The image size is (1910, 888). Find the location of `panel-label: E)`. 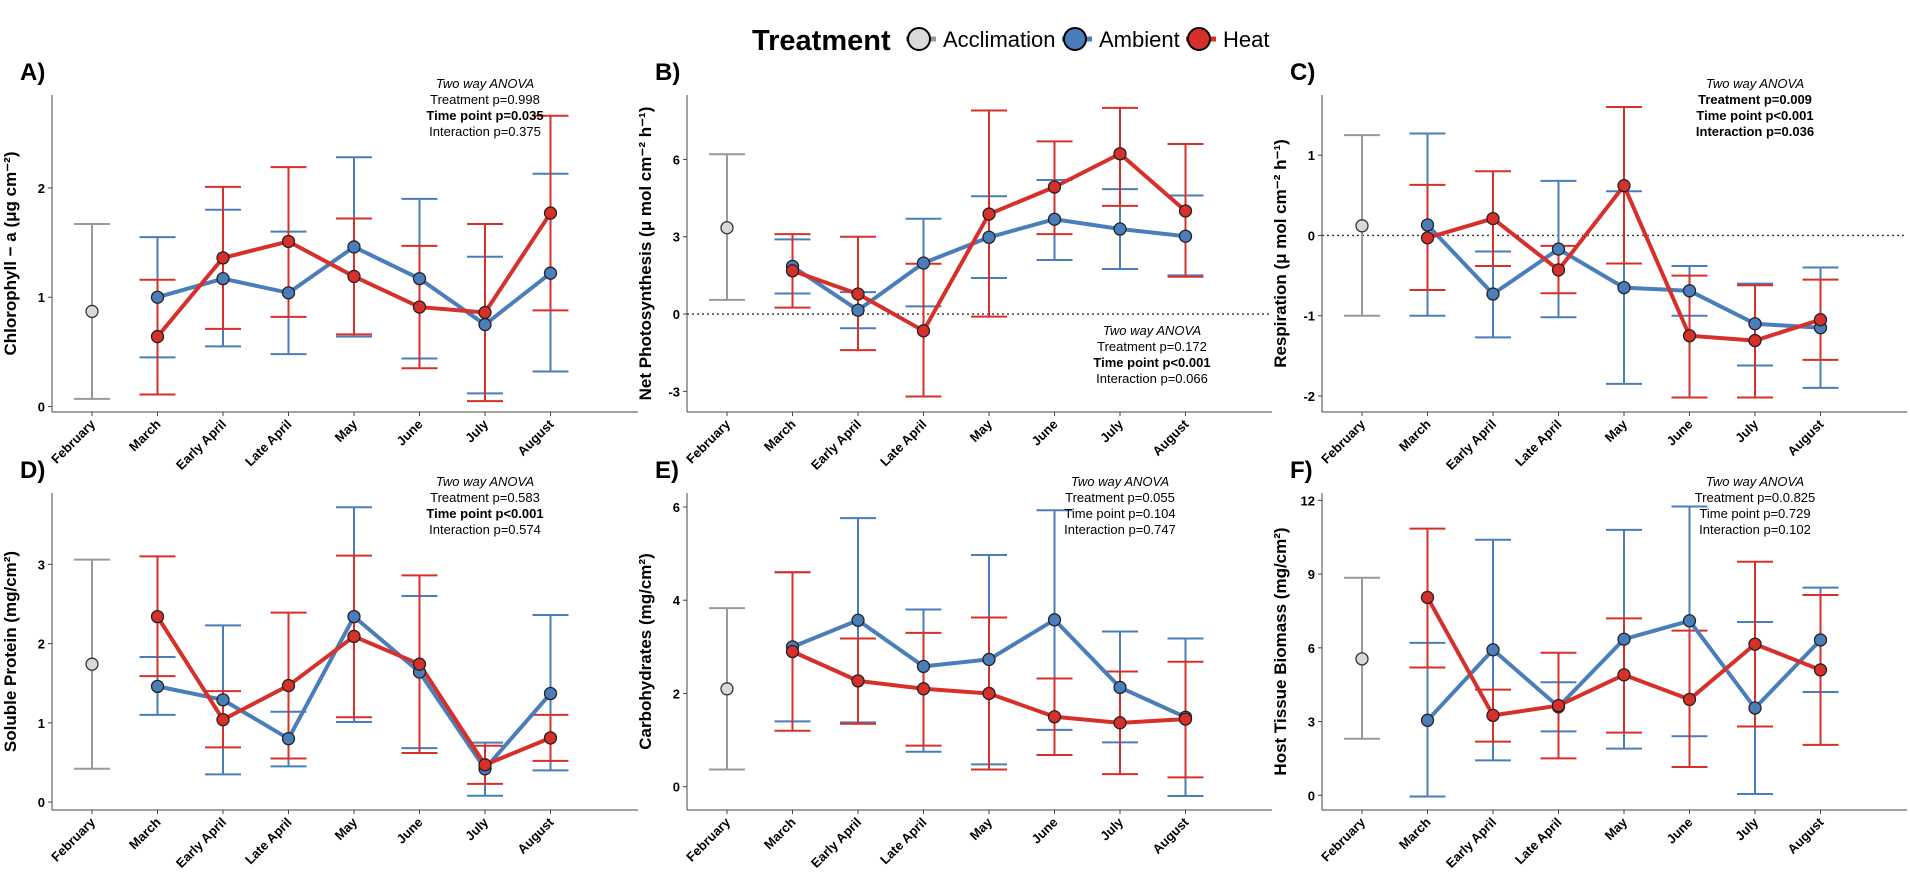

panel-label: E) is located at coordinates (667, 470).